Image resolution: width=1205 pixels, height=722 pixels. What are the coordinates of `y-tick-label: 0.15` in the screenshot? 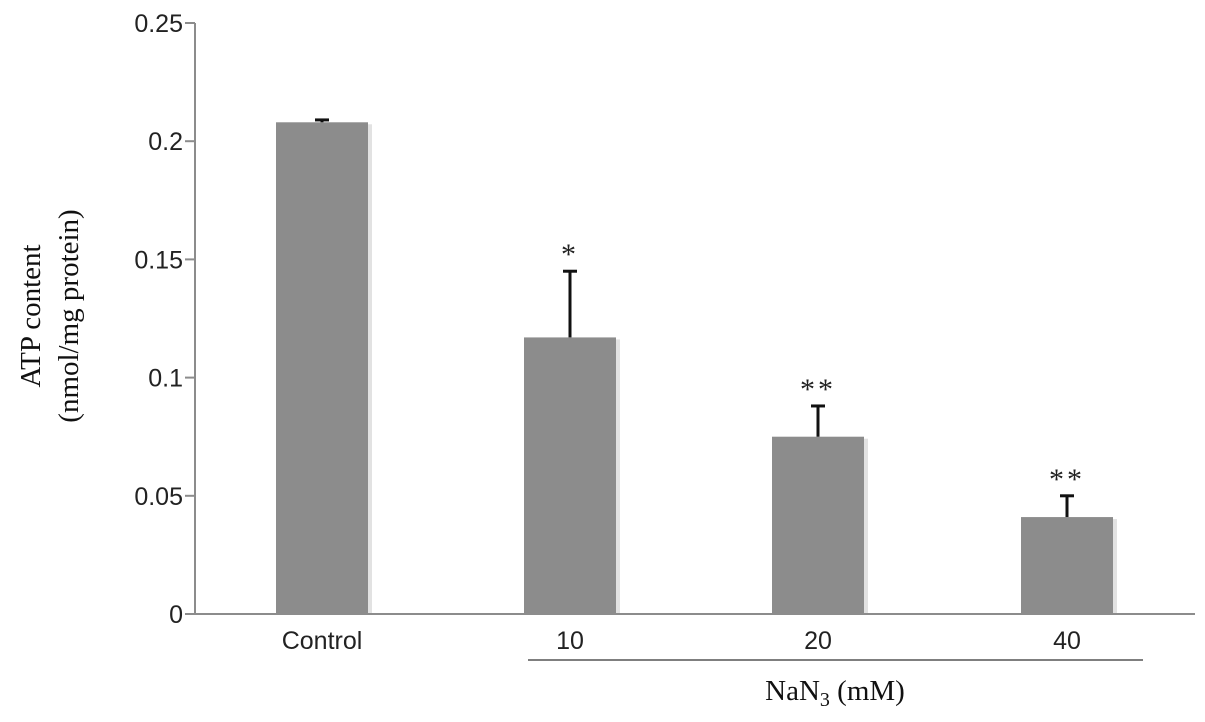 It's located at (158, 260).